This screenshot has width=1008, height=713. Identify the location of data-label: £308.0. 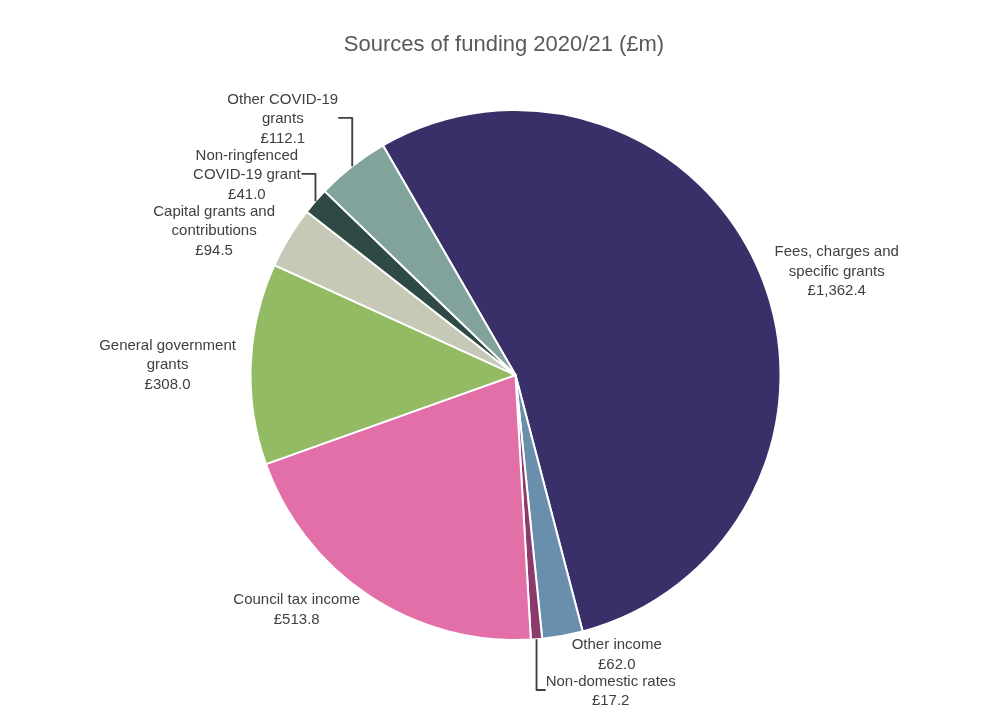
(167, 383).